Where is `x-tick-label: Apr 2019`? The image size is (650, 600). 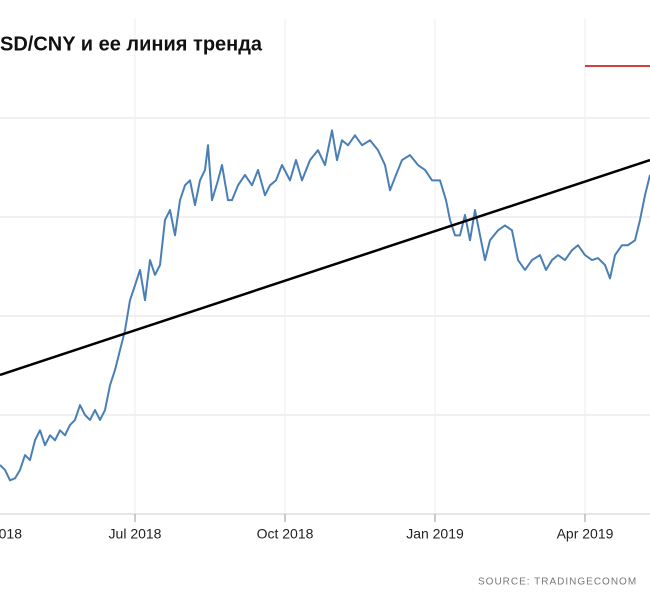 x-tick-label: Apr 2019 is located at coordinates (585, 534).